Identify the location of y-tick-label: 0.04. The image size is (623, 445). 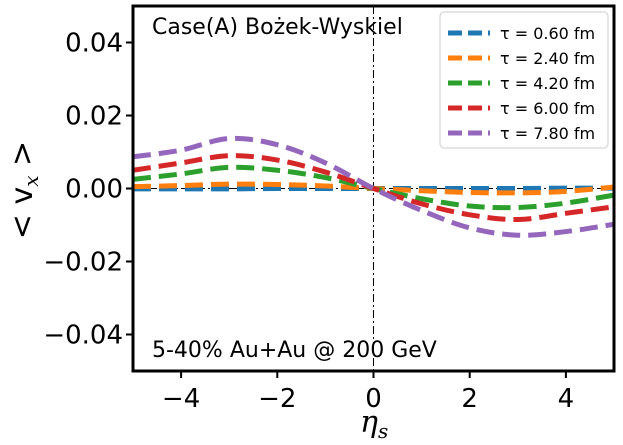
(94, 44).